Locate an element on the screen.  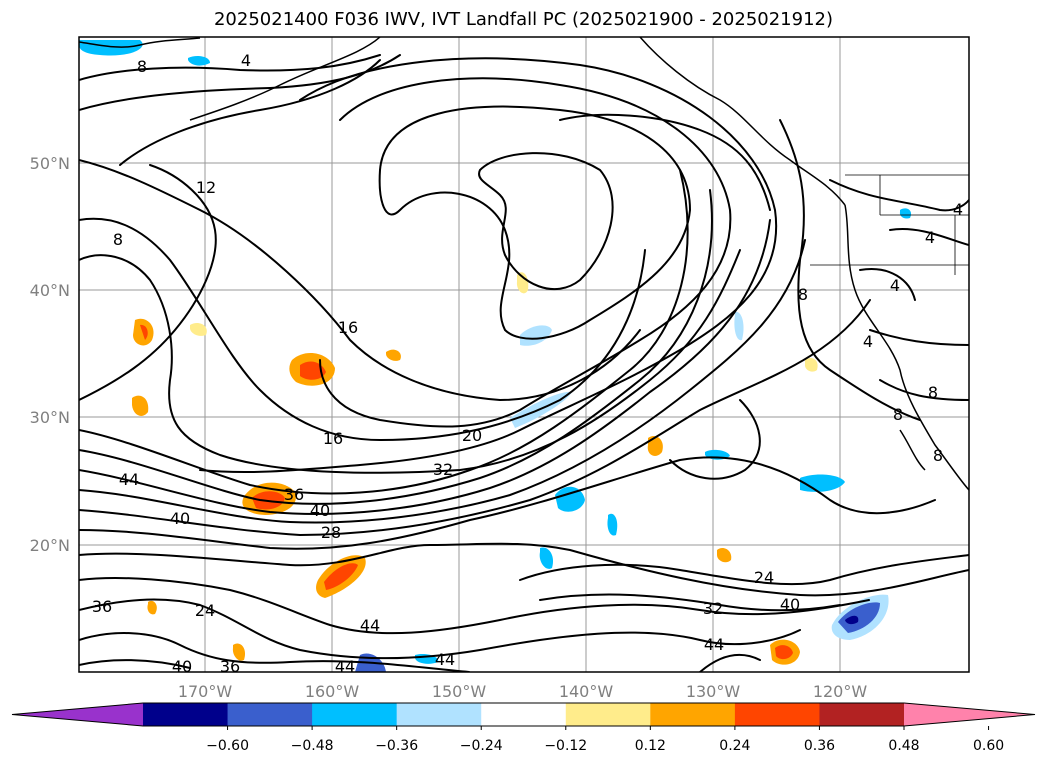
borders is located at coordinates (889, 224).